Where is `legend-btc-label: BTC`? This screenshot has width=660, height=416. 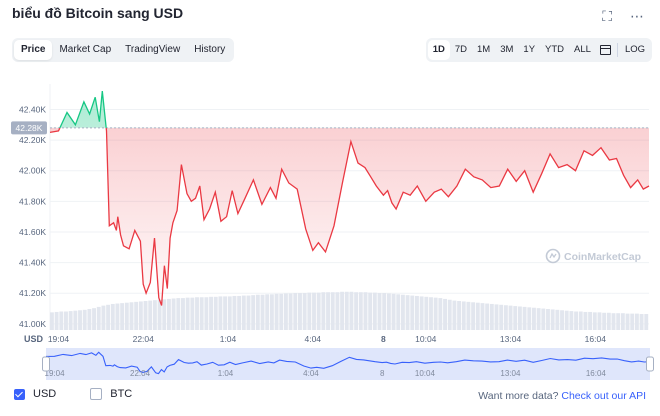 legend-btc-label: BTC is located at coordinates (121, 394).